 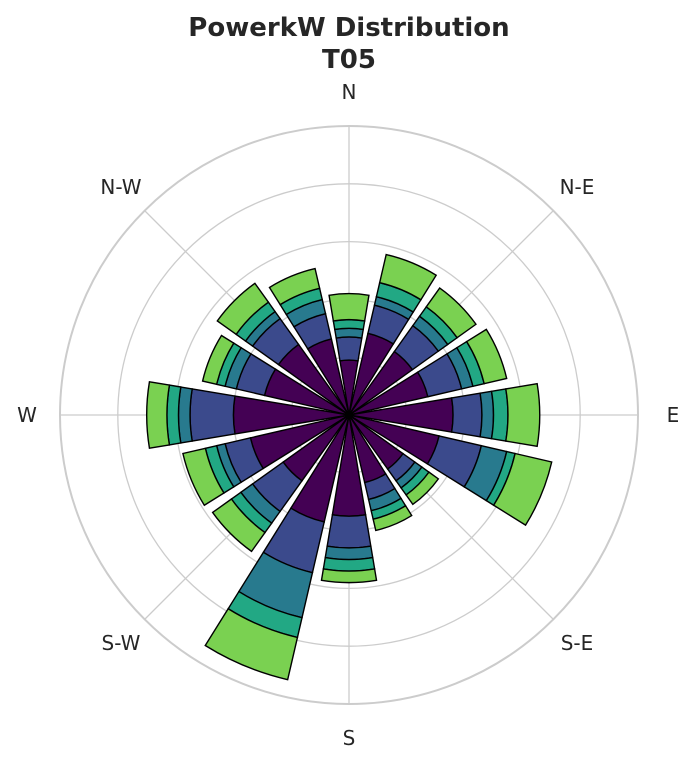 I want to click on direction-label-sw: S-W, so click(x=121, y=643).